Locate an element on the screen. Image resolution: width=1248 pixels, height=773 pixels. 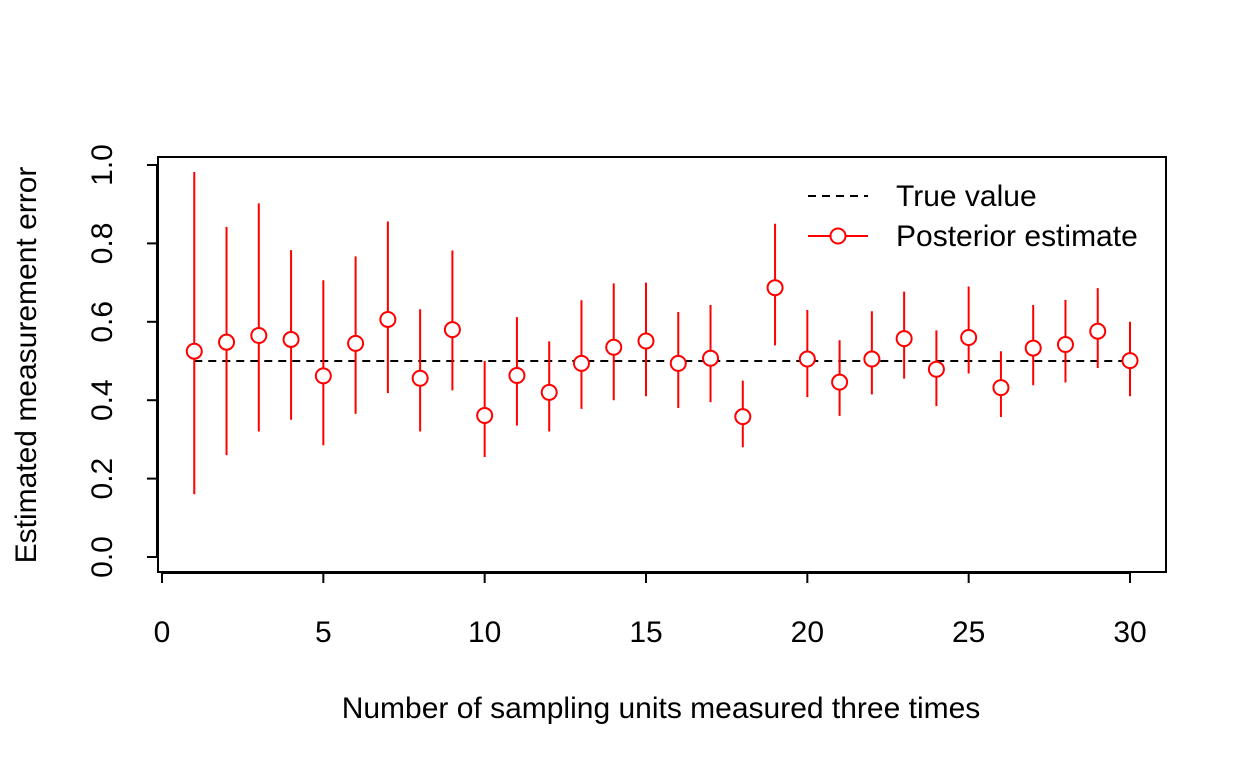
y-tick-label: 0.4 is located at coordinates (102, 400).